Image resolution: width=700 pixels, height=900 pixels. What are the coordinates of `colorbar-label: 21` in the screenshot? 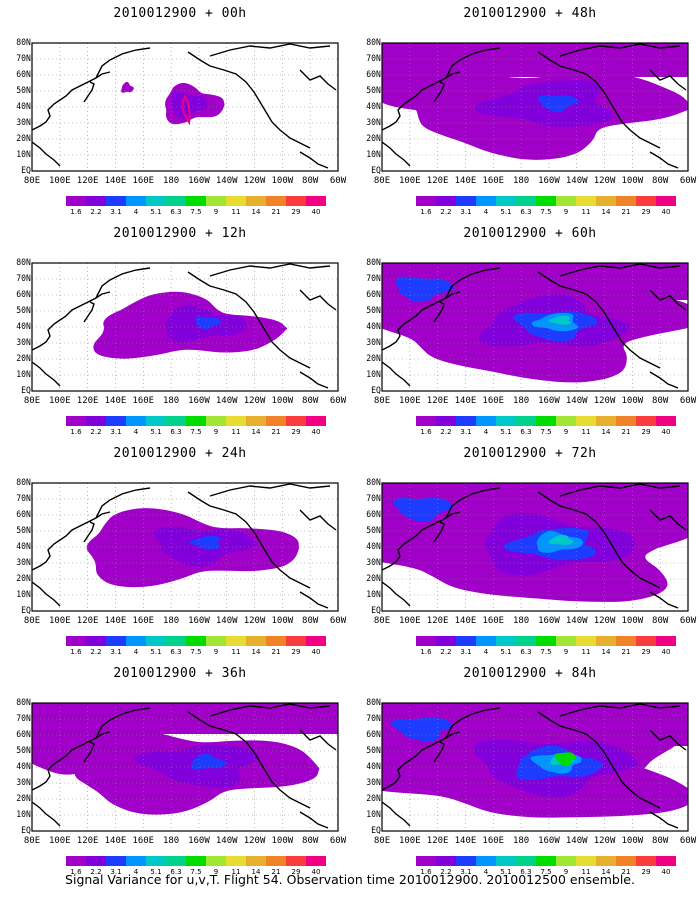 It's located at (276, 432).